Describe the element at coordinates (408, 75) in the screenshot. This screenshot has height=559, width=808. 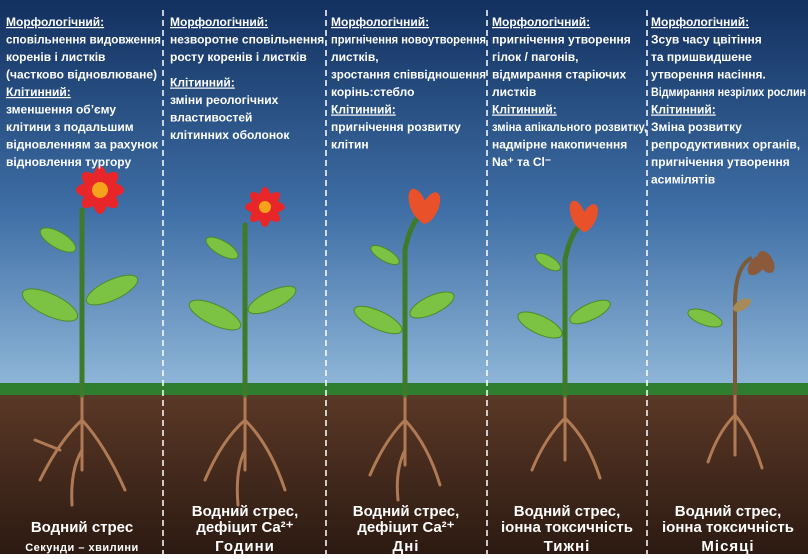
I see `morph-text: зростання співвідношення` at that location.